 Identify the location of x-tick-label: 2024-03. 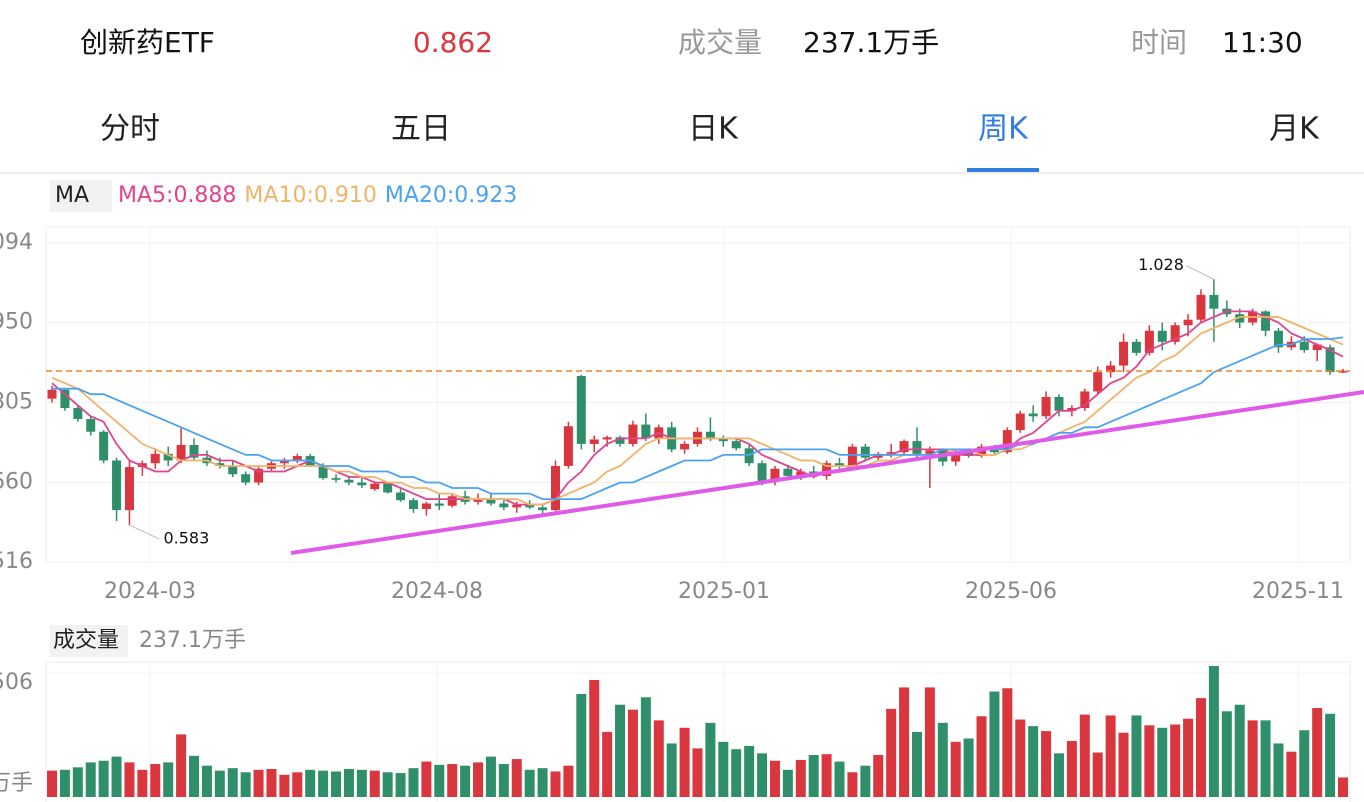
(150, 591).